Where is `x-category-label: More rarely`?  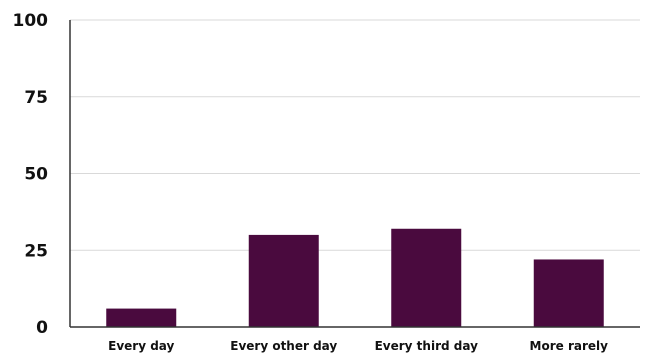 x-category-label: More rarely is located at coordinates (569, 346).